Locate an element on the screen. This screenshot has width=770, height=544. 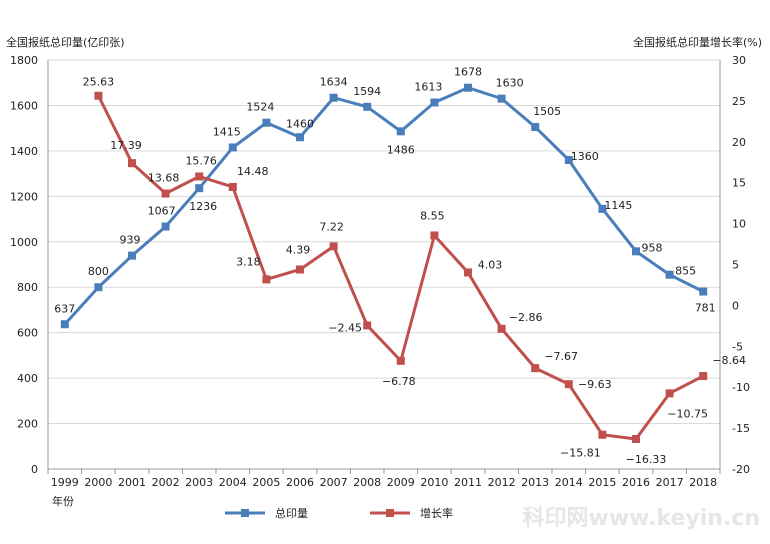
data-label: −16.33 is located at coordinates (646, 459).